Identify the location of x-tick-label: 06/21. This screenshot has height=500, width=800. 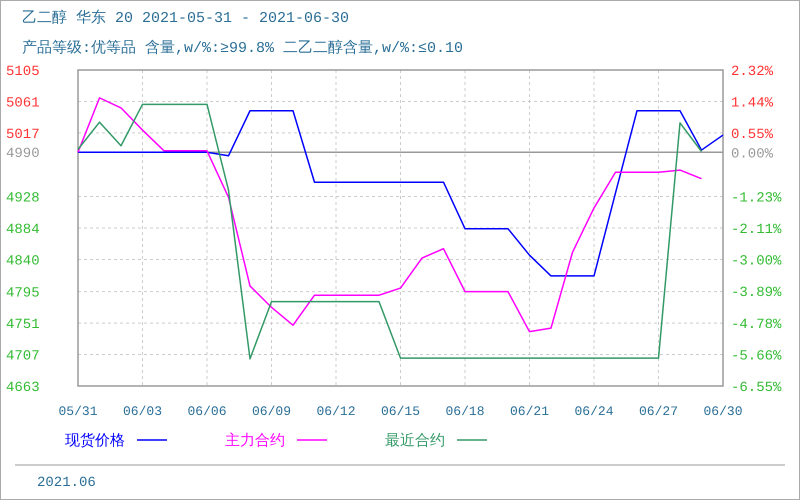
(530, 411).